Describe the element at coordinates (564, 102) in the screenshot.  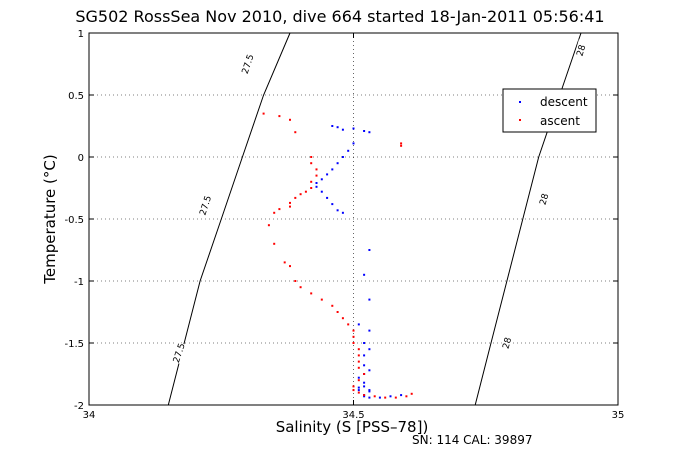
I see `legend-descent-label: descent` at that location.